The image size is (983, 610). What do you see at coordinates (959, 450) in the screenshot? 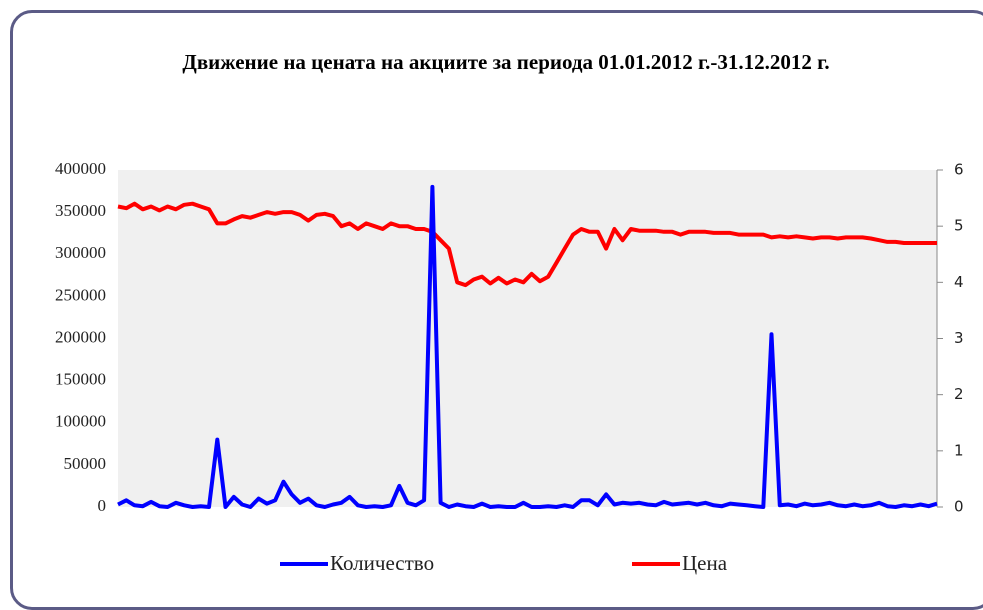
I see `y2-tick-label: 1` at bounding box center [959, 450].